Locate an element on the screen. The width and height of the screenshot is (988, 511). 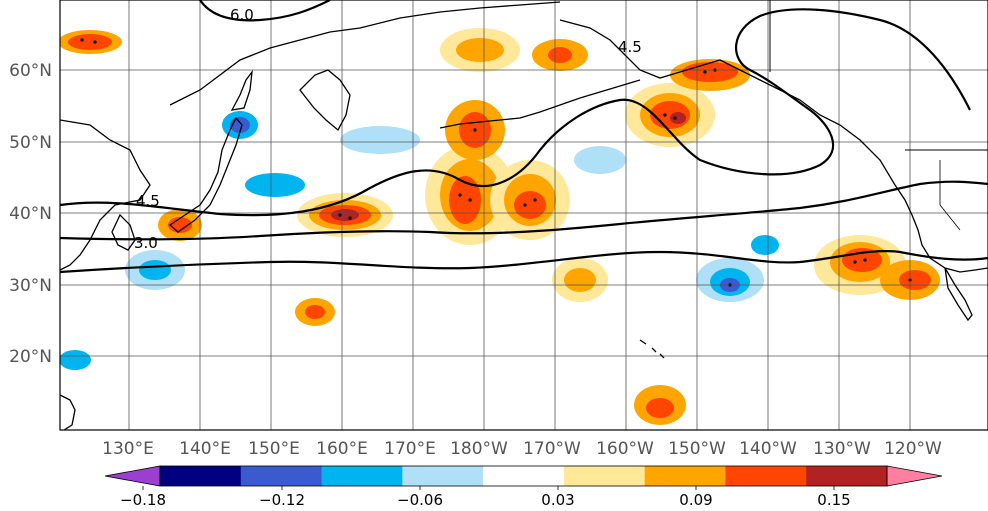
colorbar-labels: −0.18 −0.12 −0.06 0.03 0.09 0.15 is located at coordinates (485, 497).